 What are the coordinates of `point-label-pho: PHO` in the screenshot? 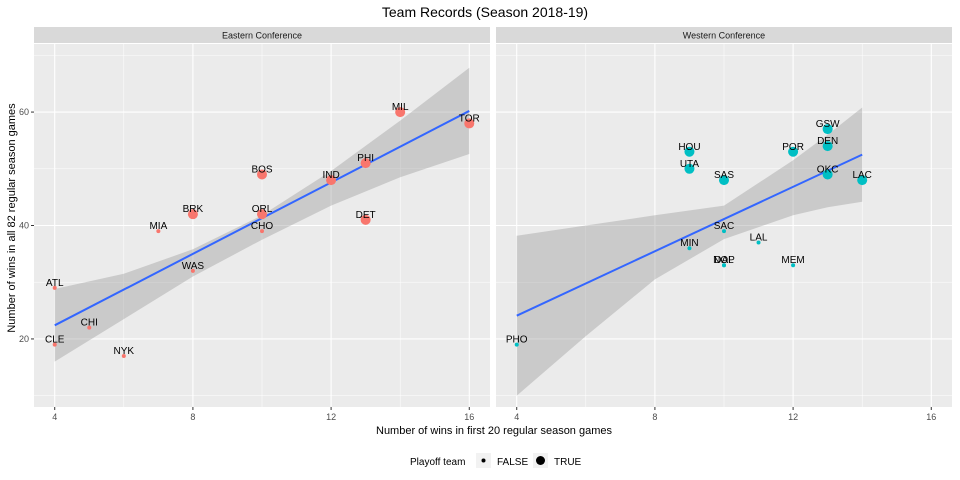 It's located at (517, 340).